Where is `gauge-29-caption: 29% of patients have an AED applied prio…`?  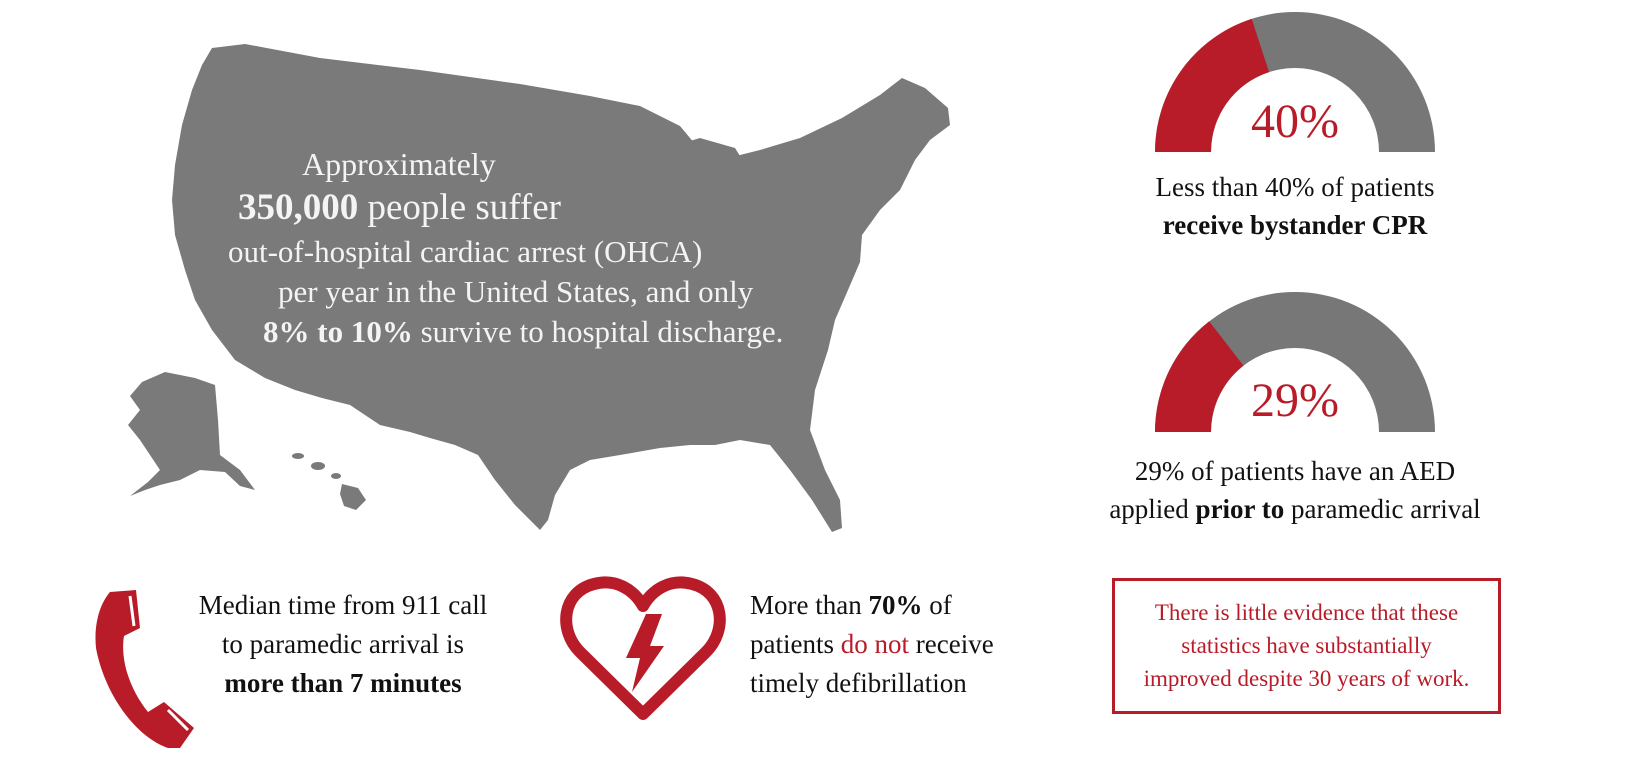
gauge-29-caption: 29% of patients have an AED applied prio… is located at coordinates (1295, 490).